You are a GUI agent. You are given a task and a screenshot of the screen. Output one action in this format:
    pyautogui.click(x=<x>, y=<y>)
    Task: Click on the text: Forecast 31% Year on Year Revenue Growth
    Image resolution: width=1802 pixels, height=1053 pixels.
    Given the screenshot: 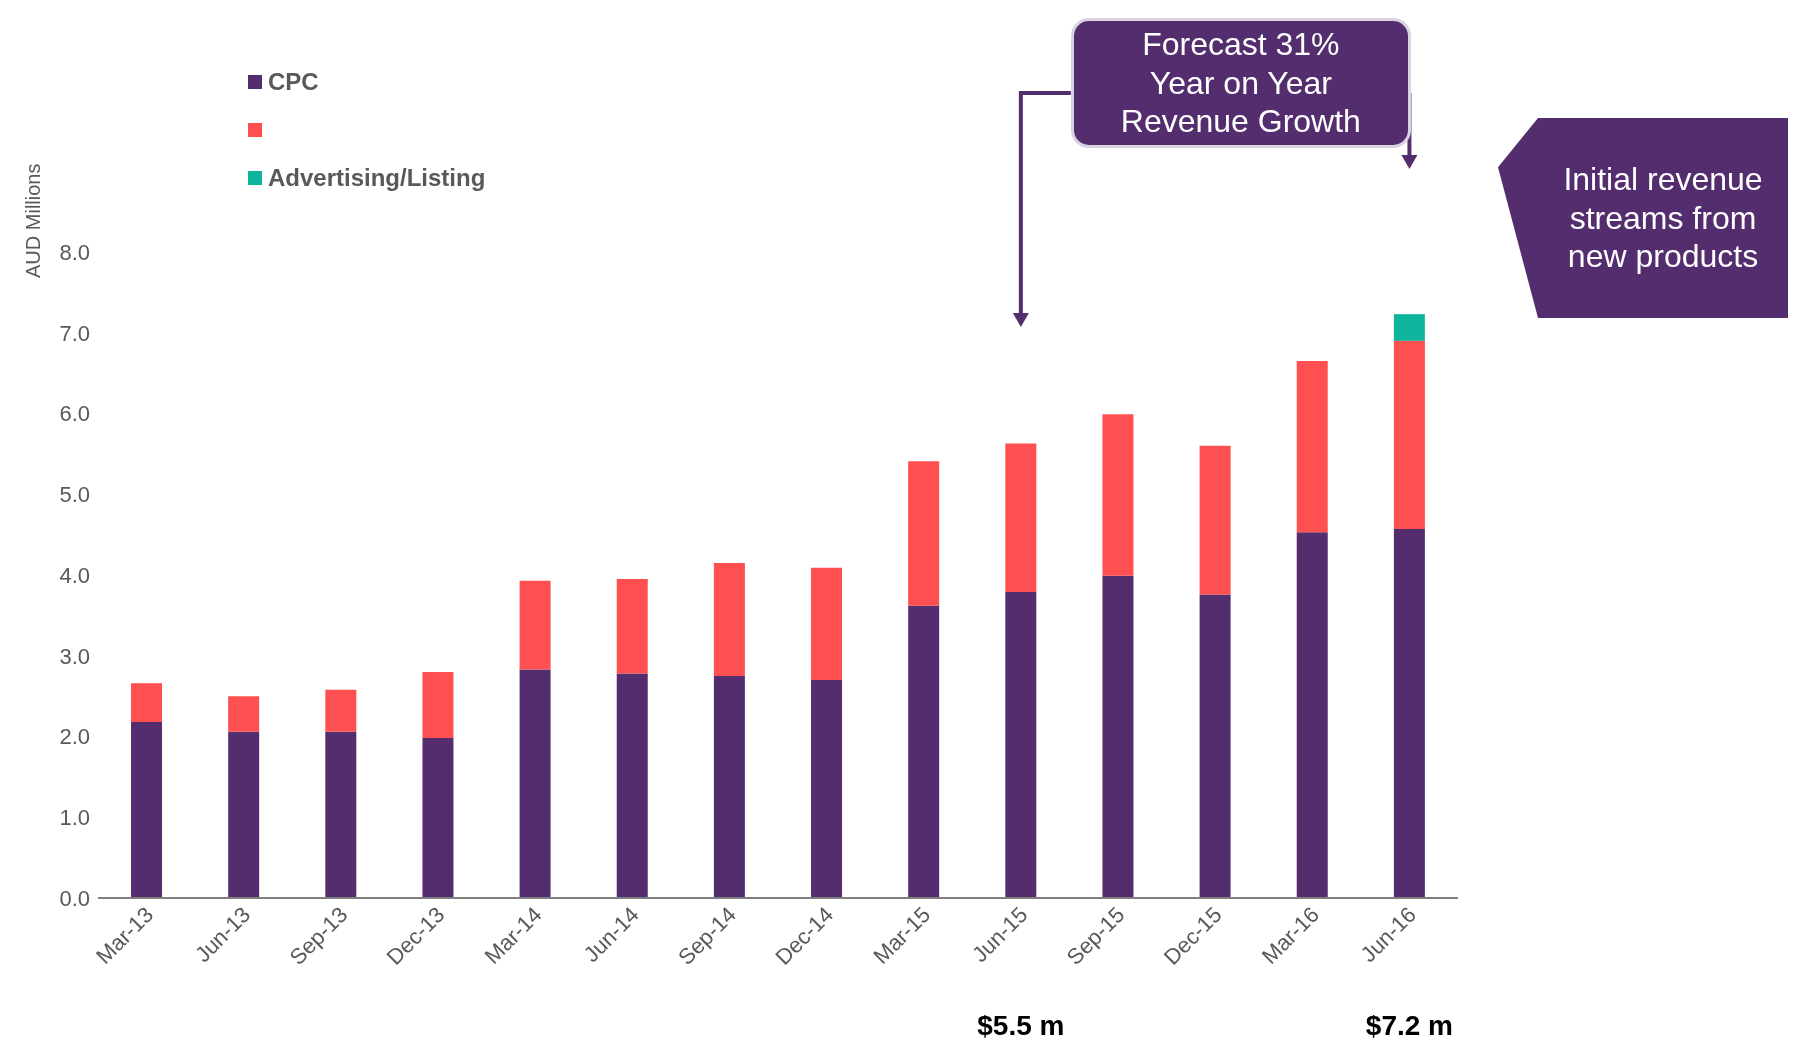 What is the action you would take?
    pyautogui.click(x=1240, y=83)
    